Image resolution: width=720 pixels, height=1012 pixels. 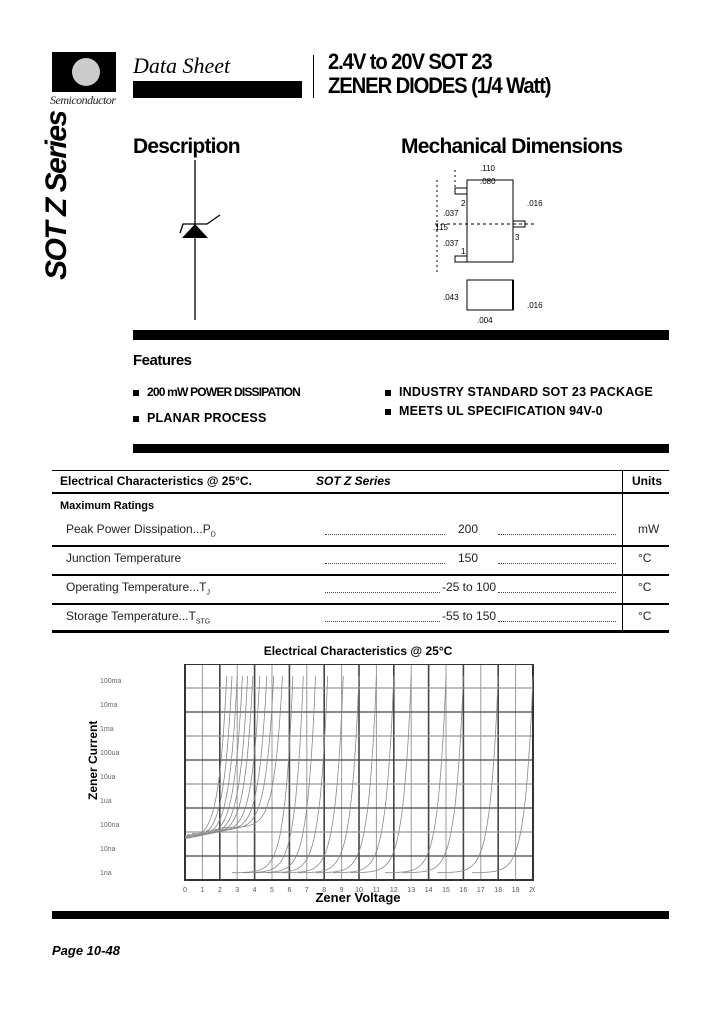 I want to click on table-title: Electrical Characteristics @ 25°C., so click(x=156, y=481).